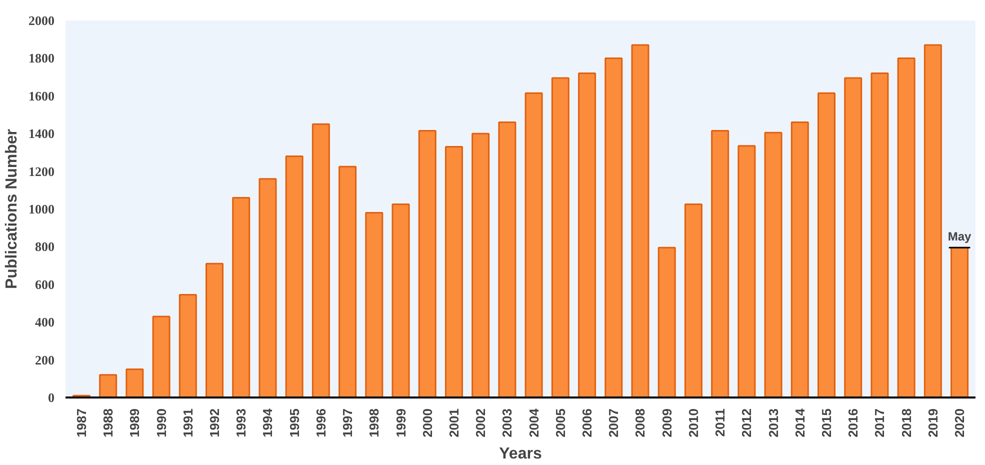 This screenshot has height=465, width=985. I want to click on x-tick-label: 1997, so click(348, 423).